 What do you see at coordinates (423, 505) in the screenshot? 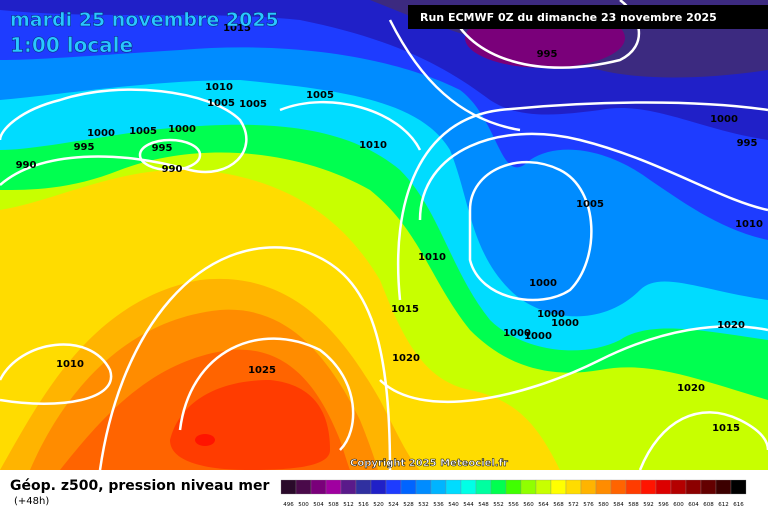
I see `scale-tick-label: 532` at bounding box center [423, 505].